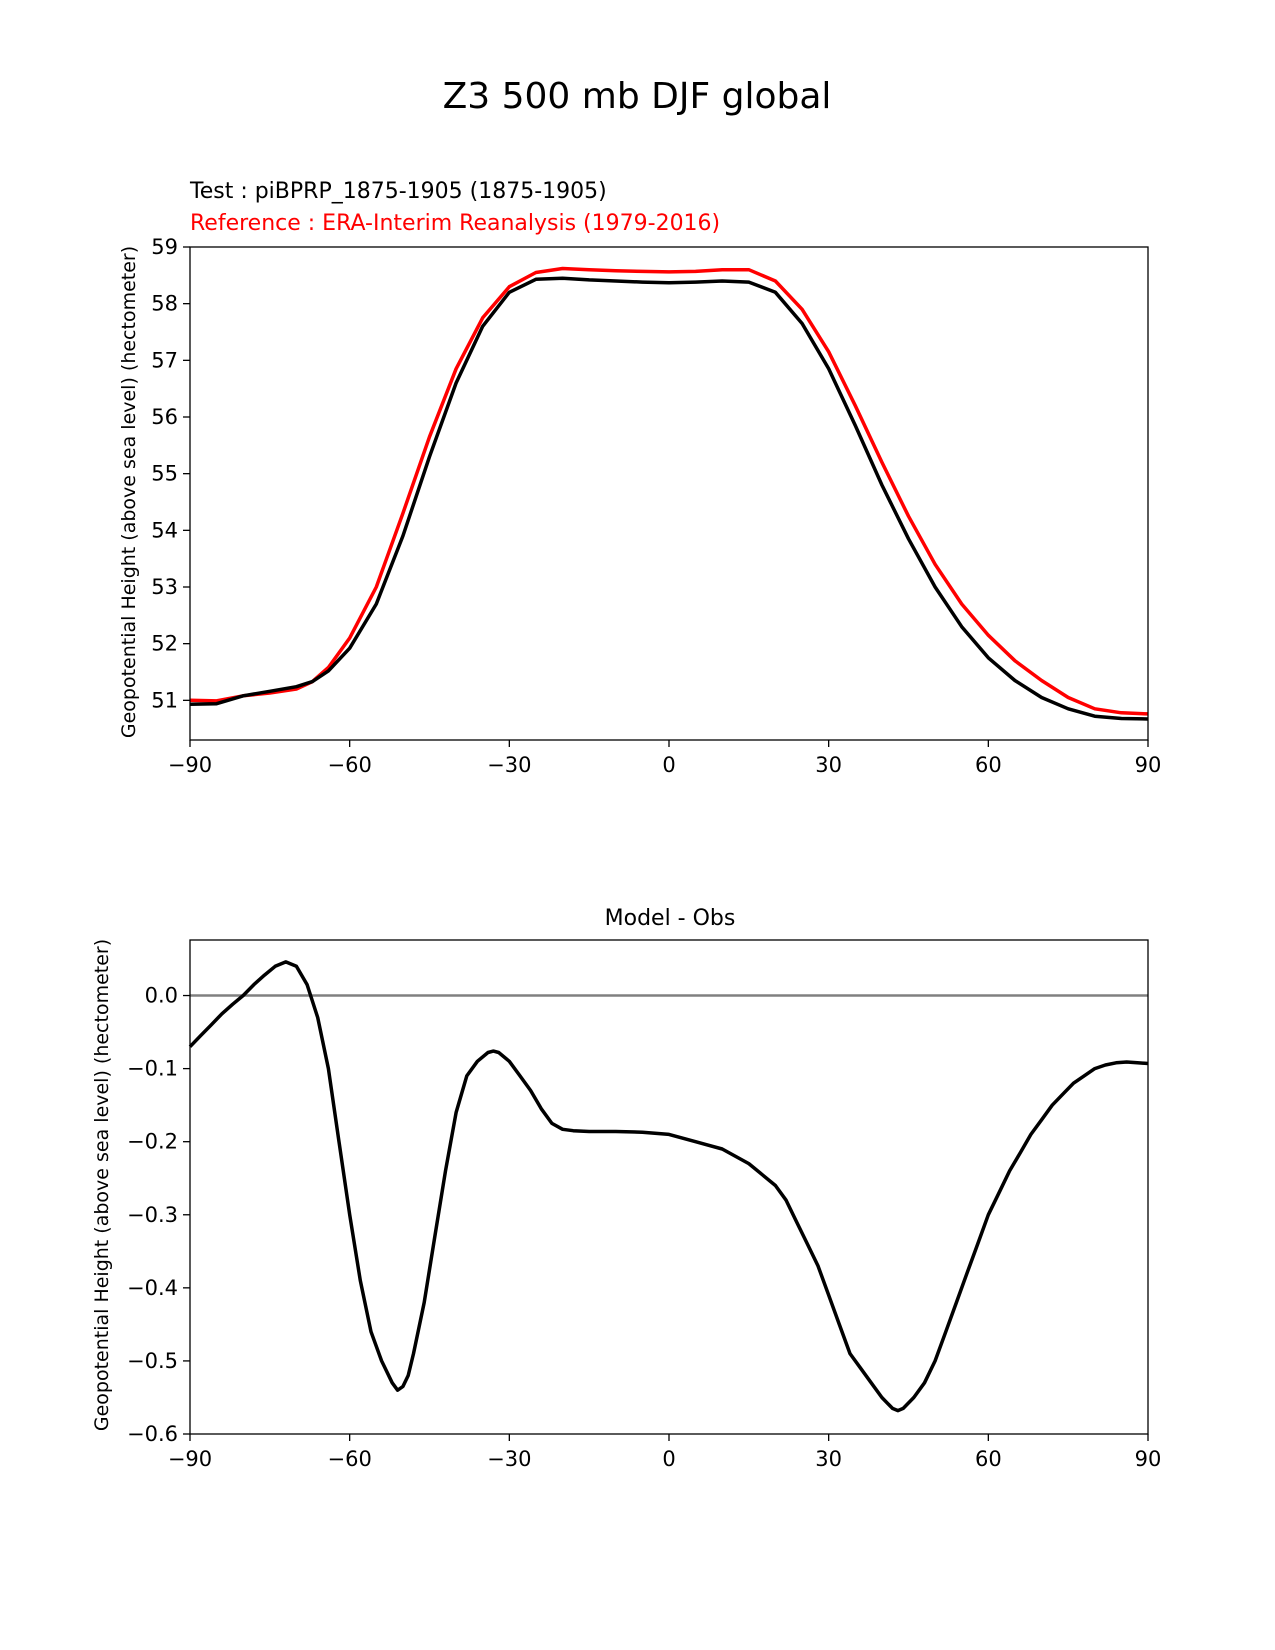 The width and height of the screenshot is (1275, 1650). What do you see at coordinates (398, 191) in the screenshot?
I see `top-chart-test-title: Test : piBPRP_1875-1905 (1875-1905)` at bounding box center [398, 191].